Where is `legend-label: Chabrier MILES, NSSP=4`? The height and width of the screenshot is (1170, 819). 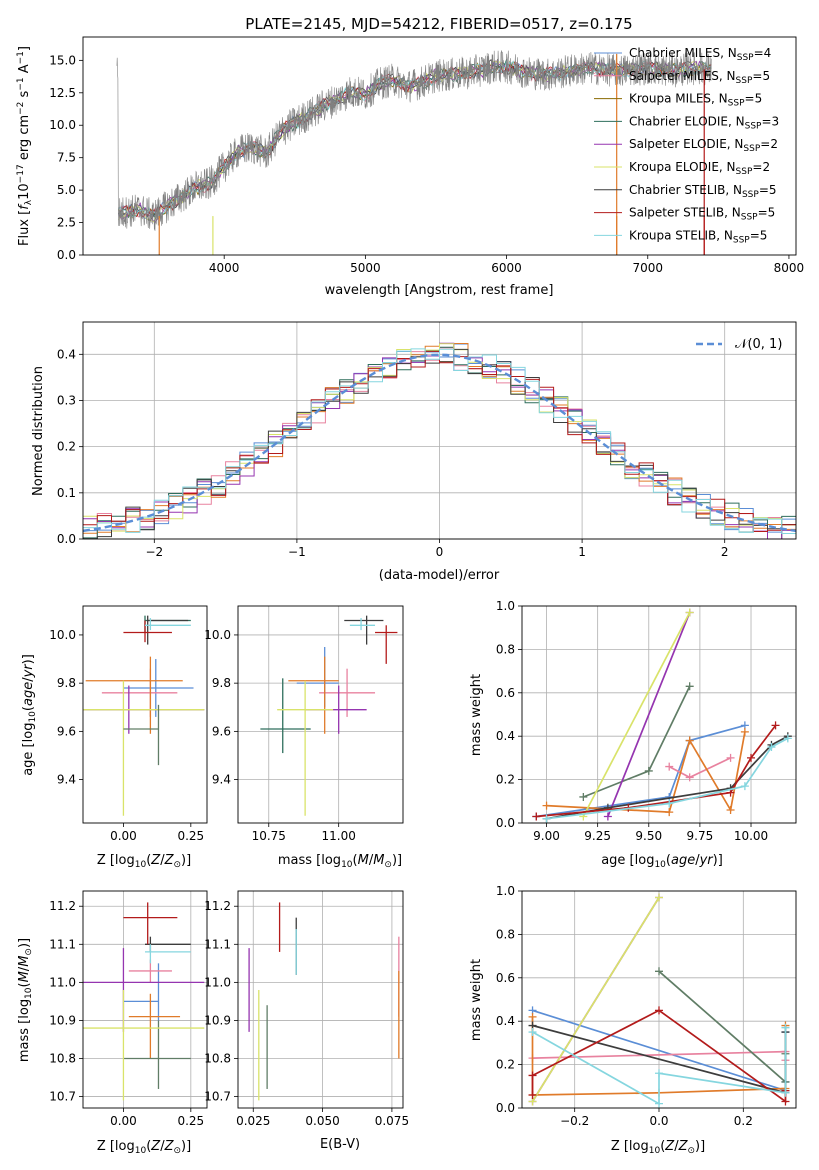
legend-label: Chabrier MILES, NSSP=4 is located at coordinates (700, 54).